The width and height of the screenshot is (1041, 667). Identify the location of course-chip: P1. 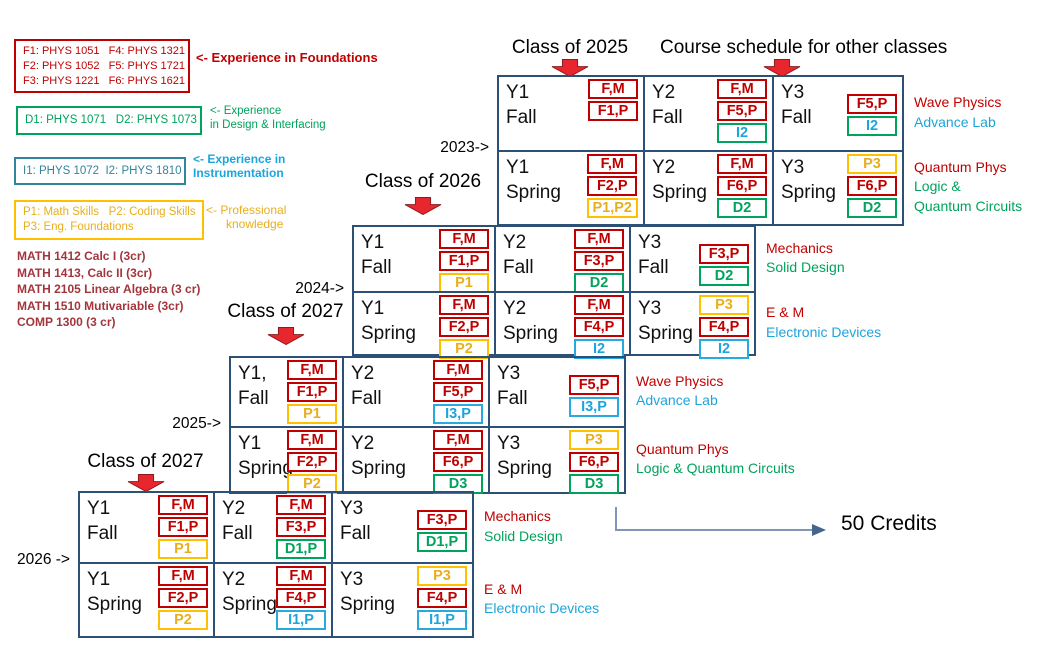
(312, 414).